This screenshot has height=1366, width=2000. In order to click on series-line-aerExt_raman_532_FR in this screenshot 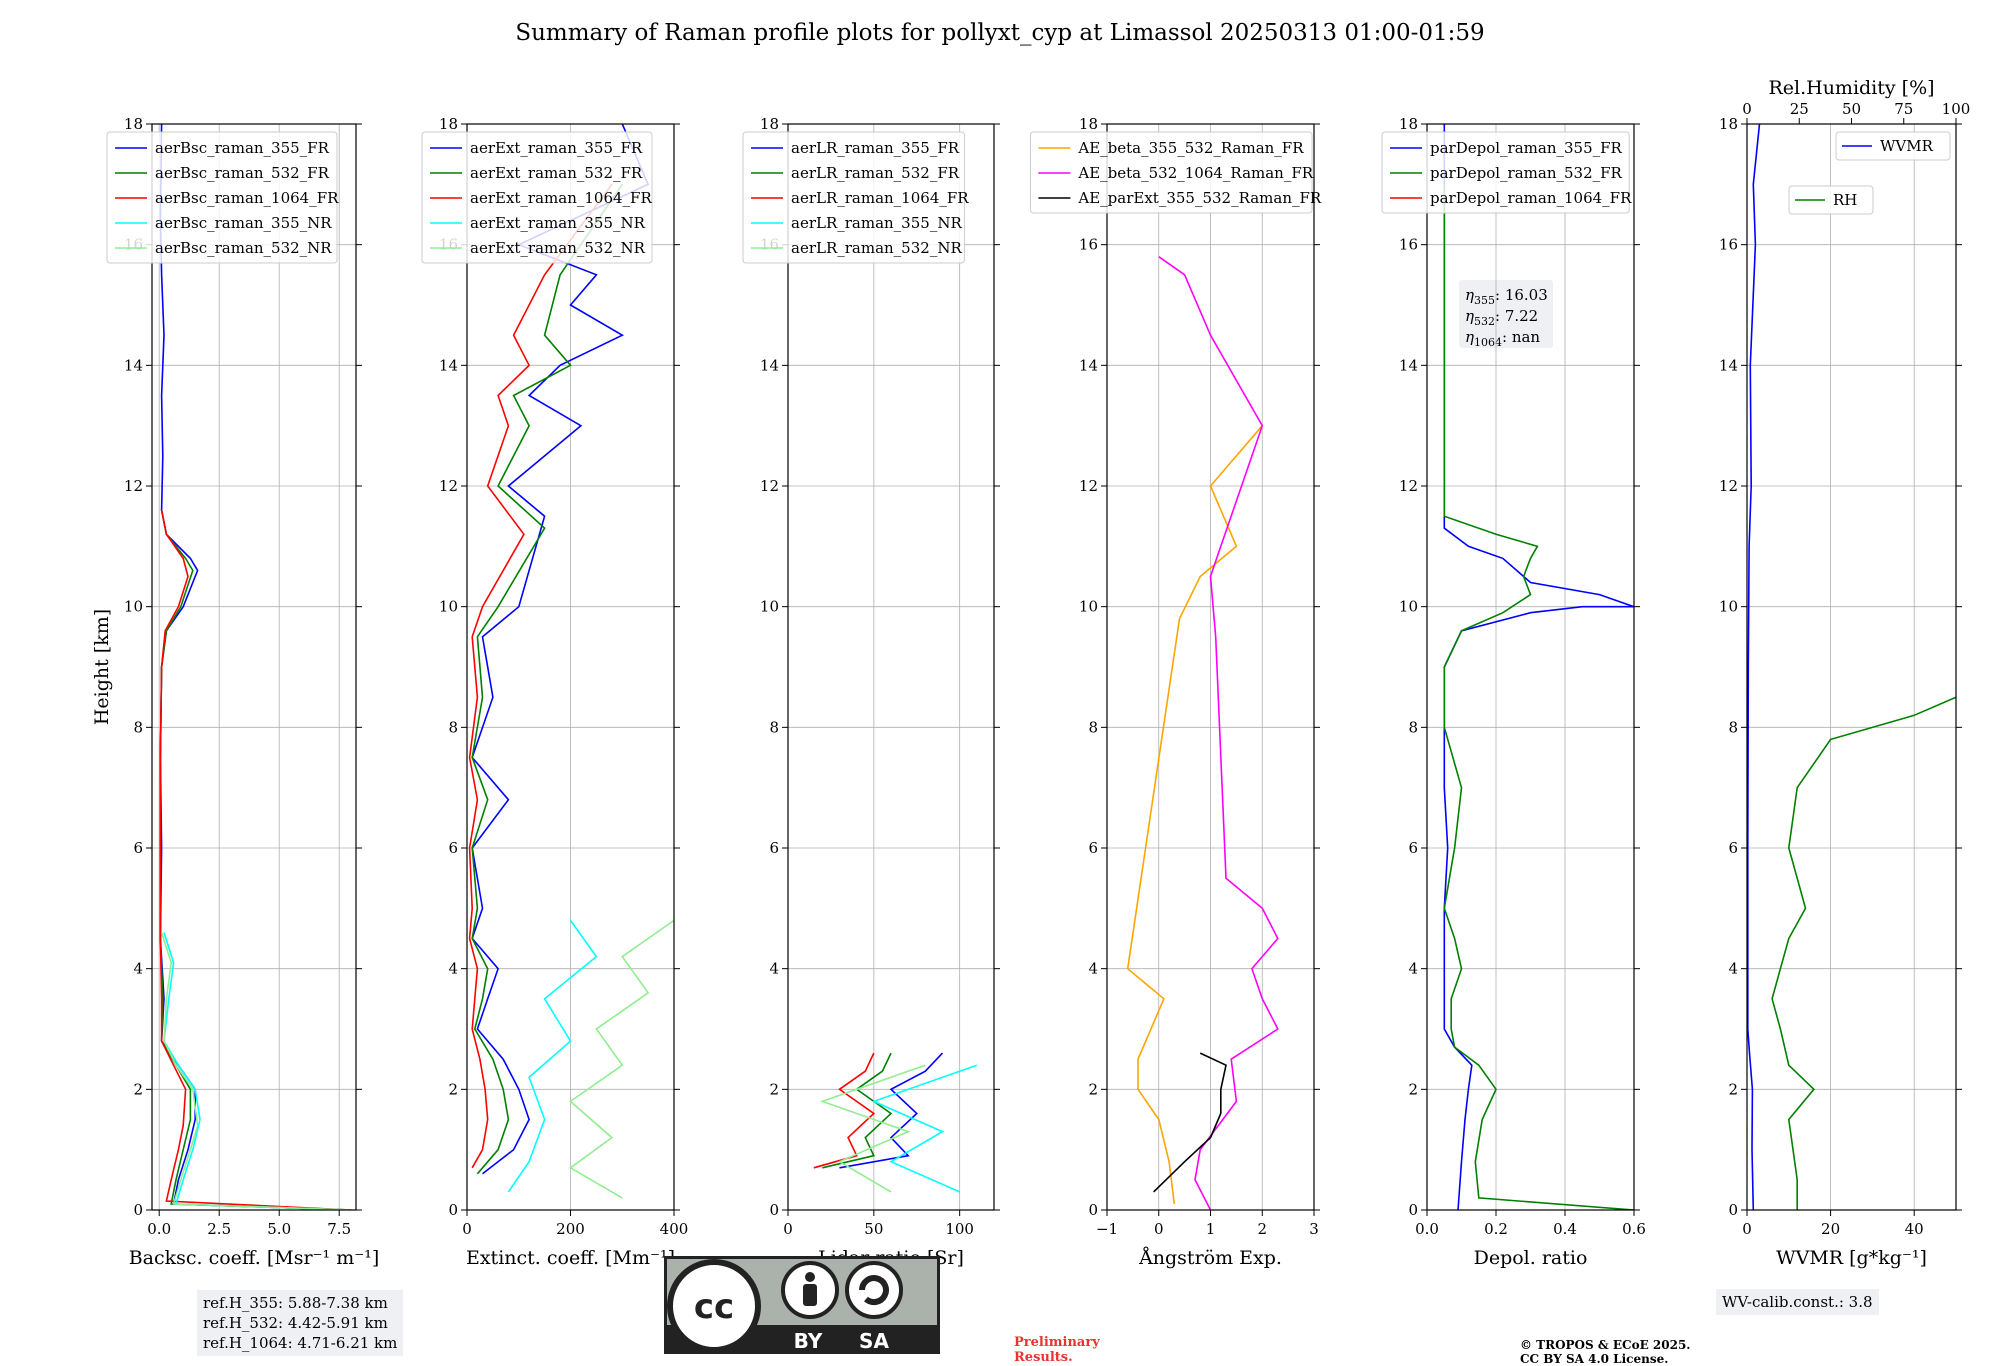, I will do `click(547, 679)`.